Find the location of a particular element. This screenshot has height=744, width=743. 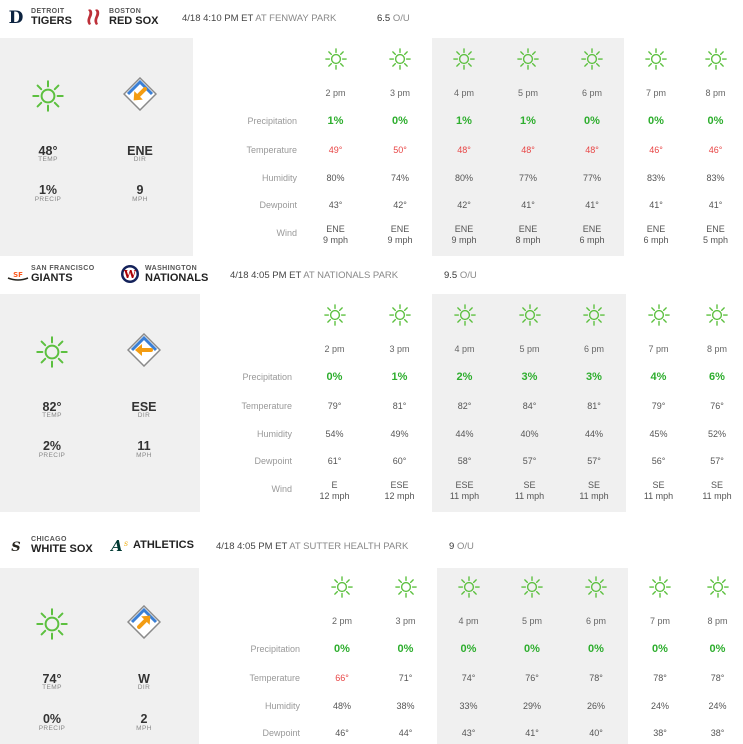

summary-precip: 1% is located at coordinates (48, 190).